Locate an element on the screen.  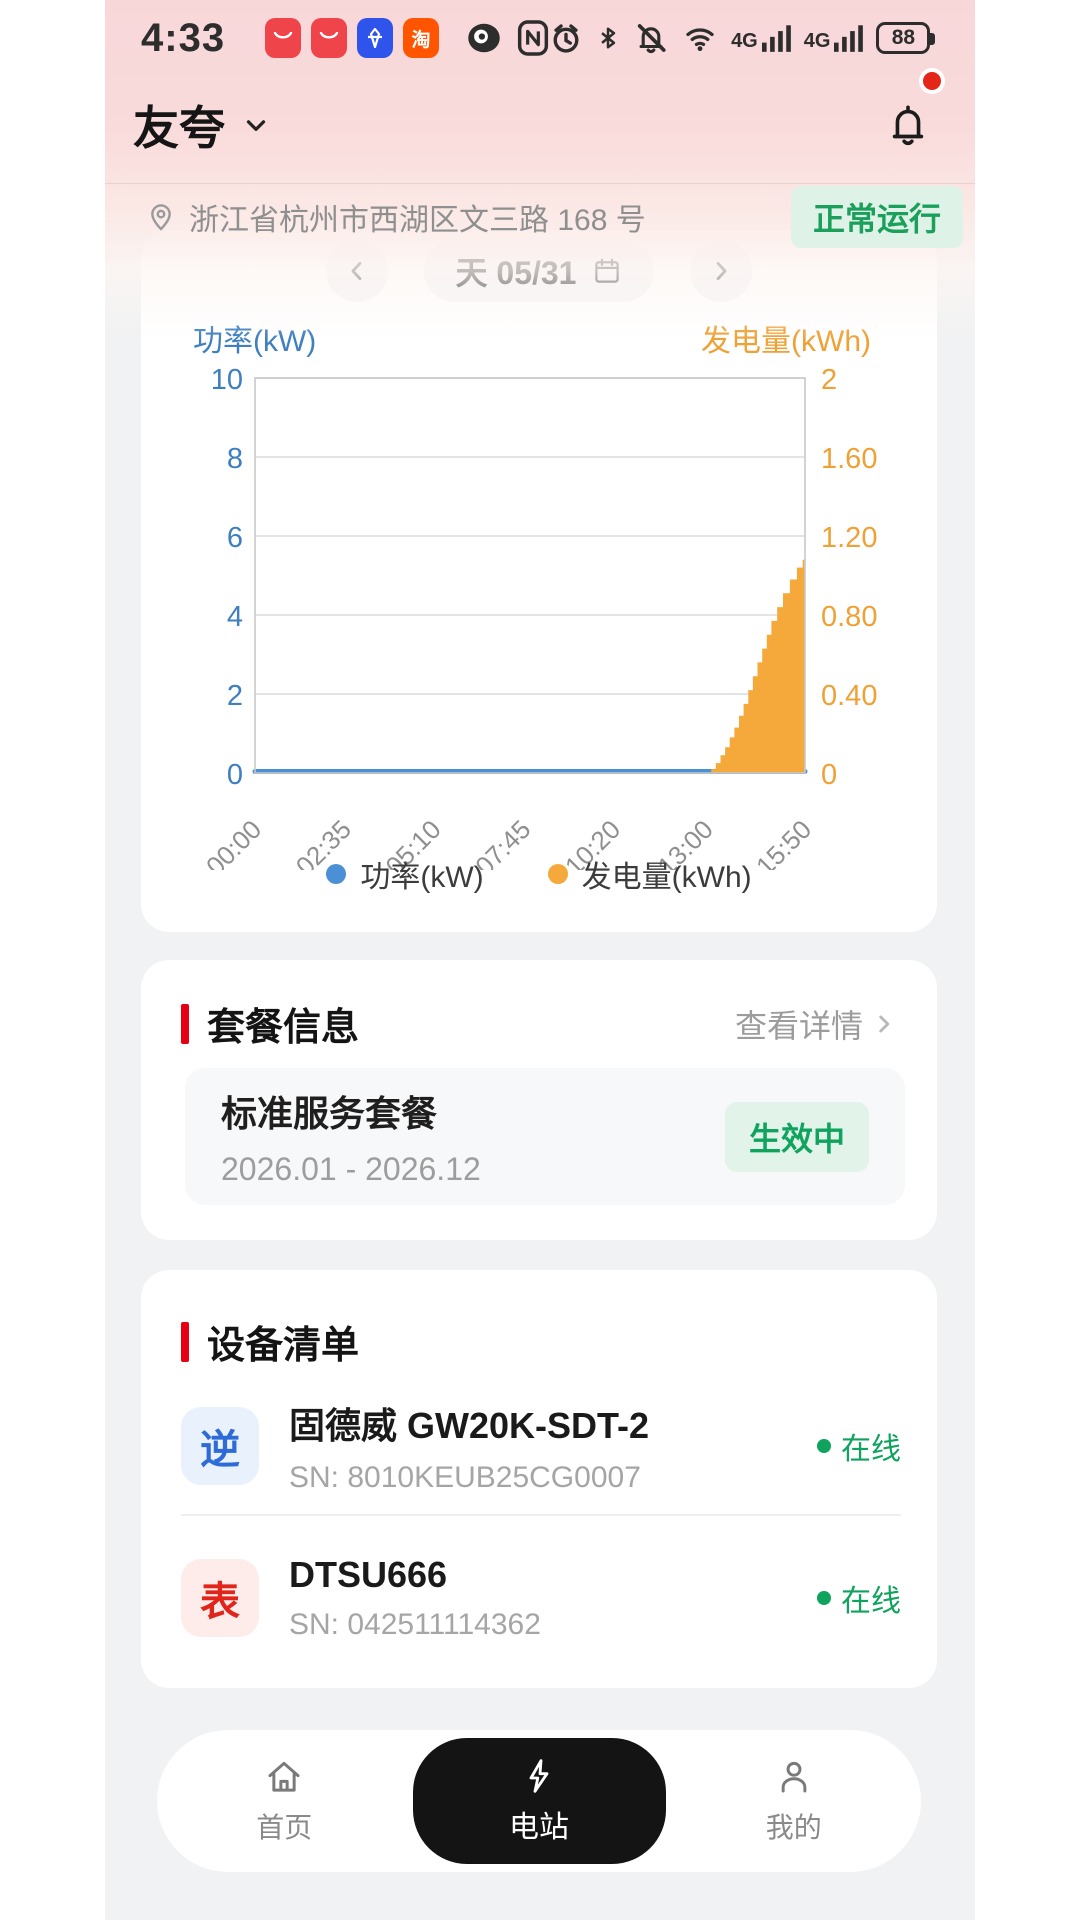
location-pin-icon is located at coordinates (161, 217).